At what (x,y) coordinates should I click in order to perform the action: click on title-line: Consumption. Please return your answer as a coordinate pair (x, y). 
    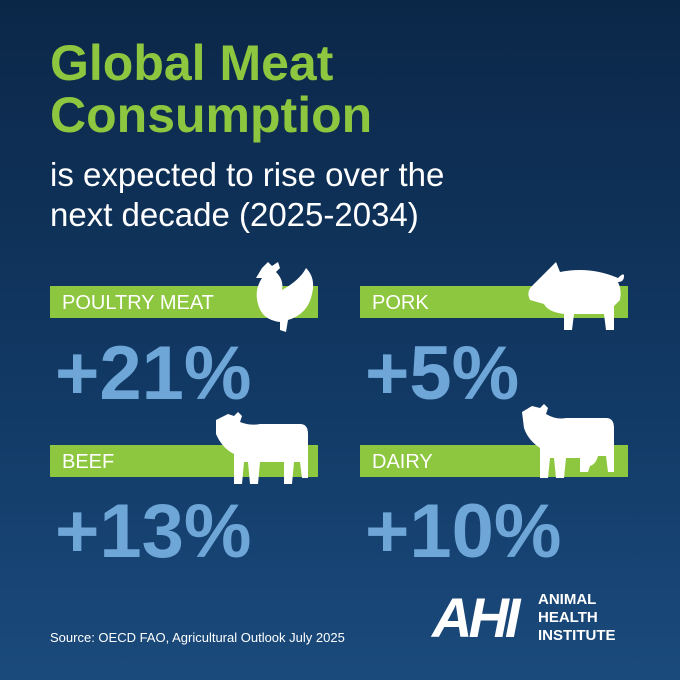
    Looking at the image, I should click on (211, 115).